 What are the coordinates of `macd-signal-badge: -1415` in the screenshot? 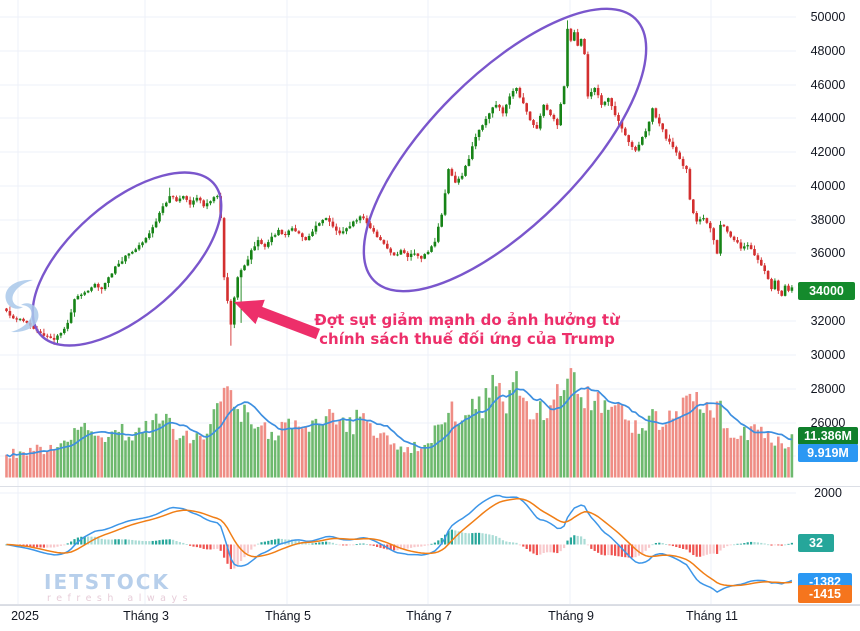 It's located at (825, 594).